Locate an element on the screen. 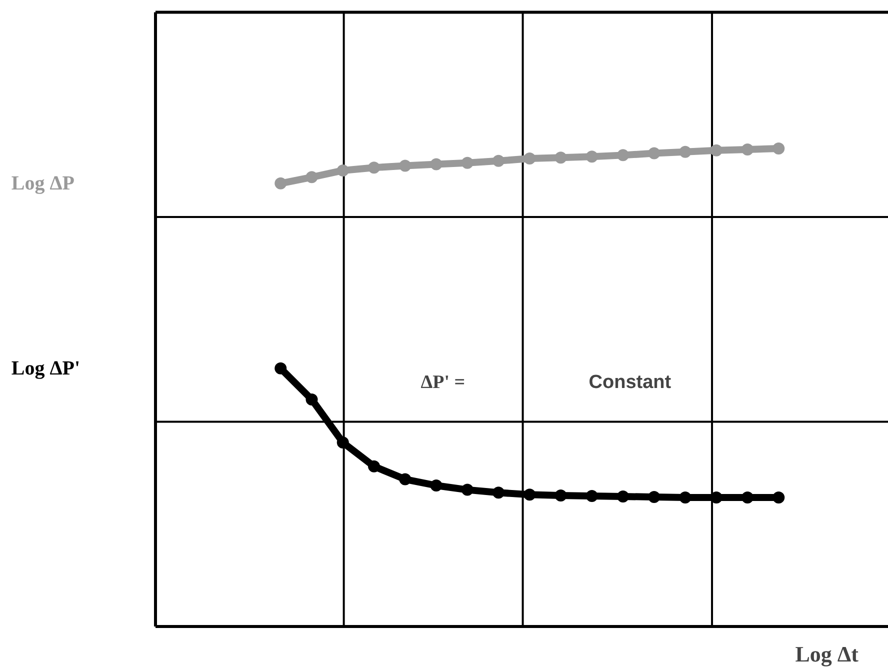 This screenshot has height=672, width=888. x-axis-title: Log Δt is located at coordinates (827, 654).